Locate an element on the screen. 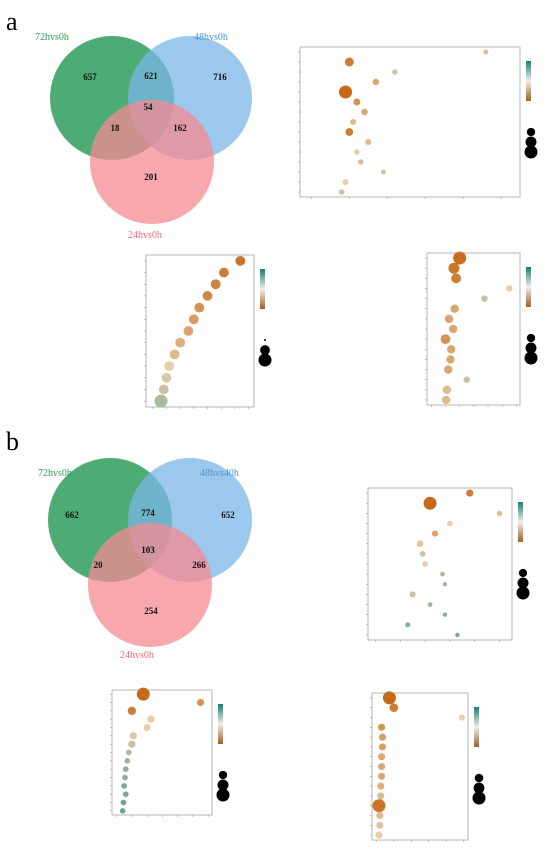 This screenshot has height=864, width=550. panel-label-b: b is located at coordinates (12, 441).